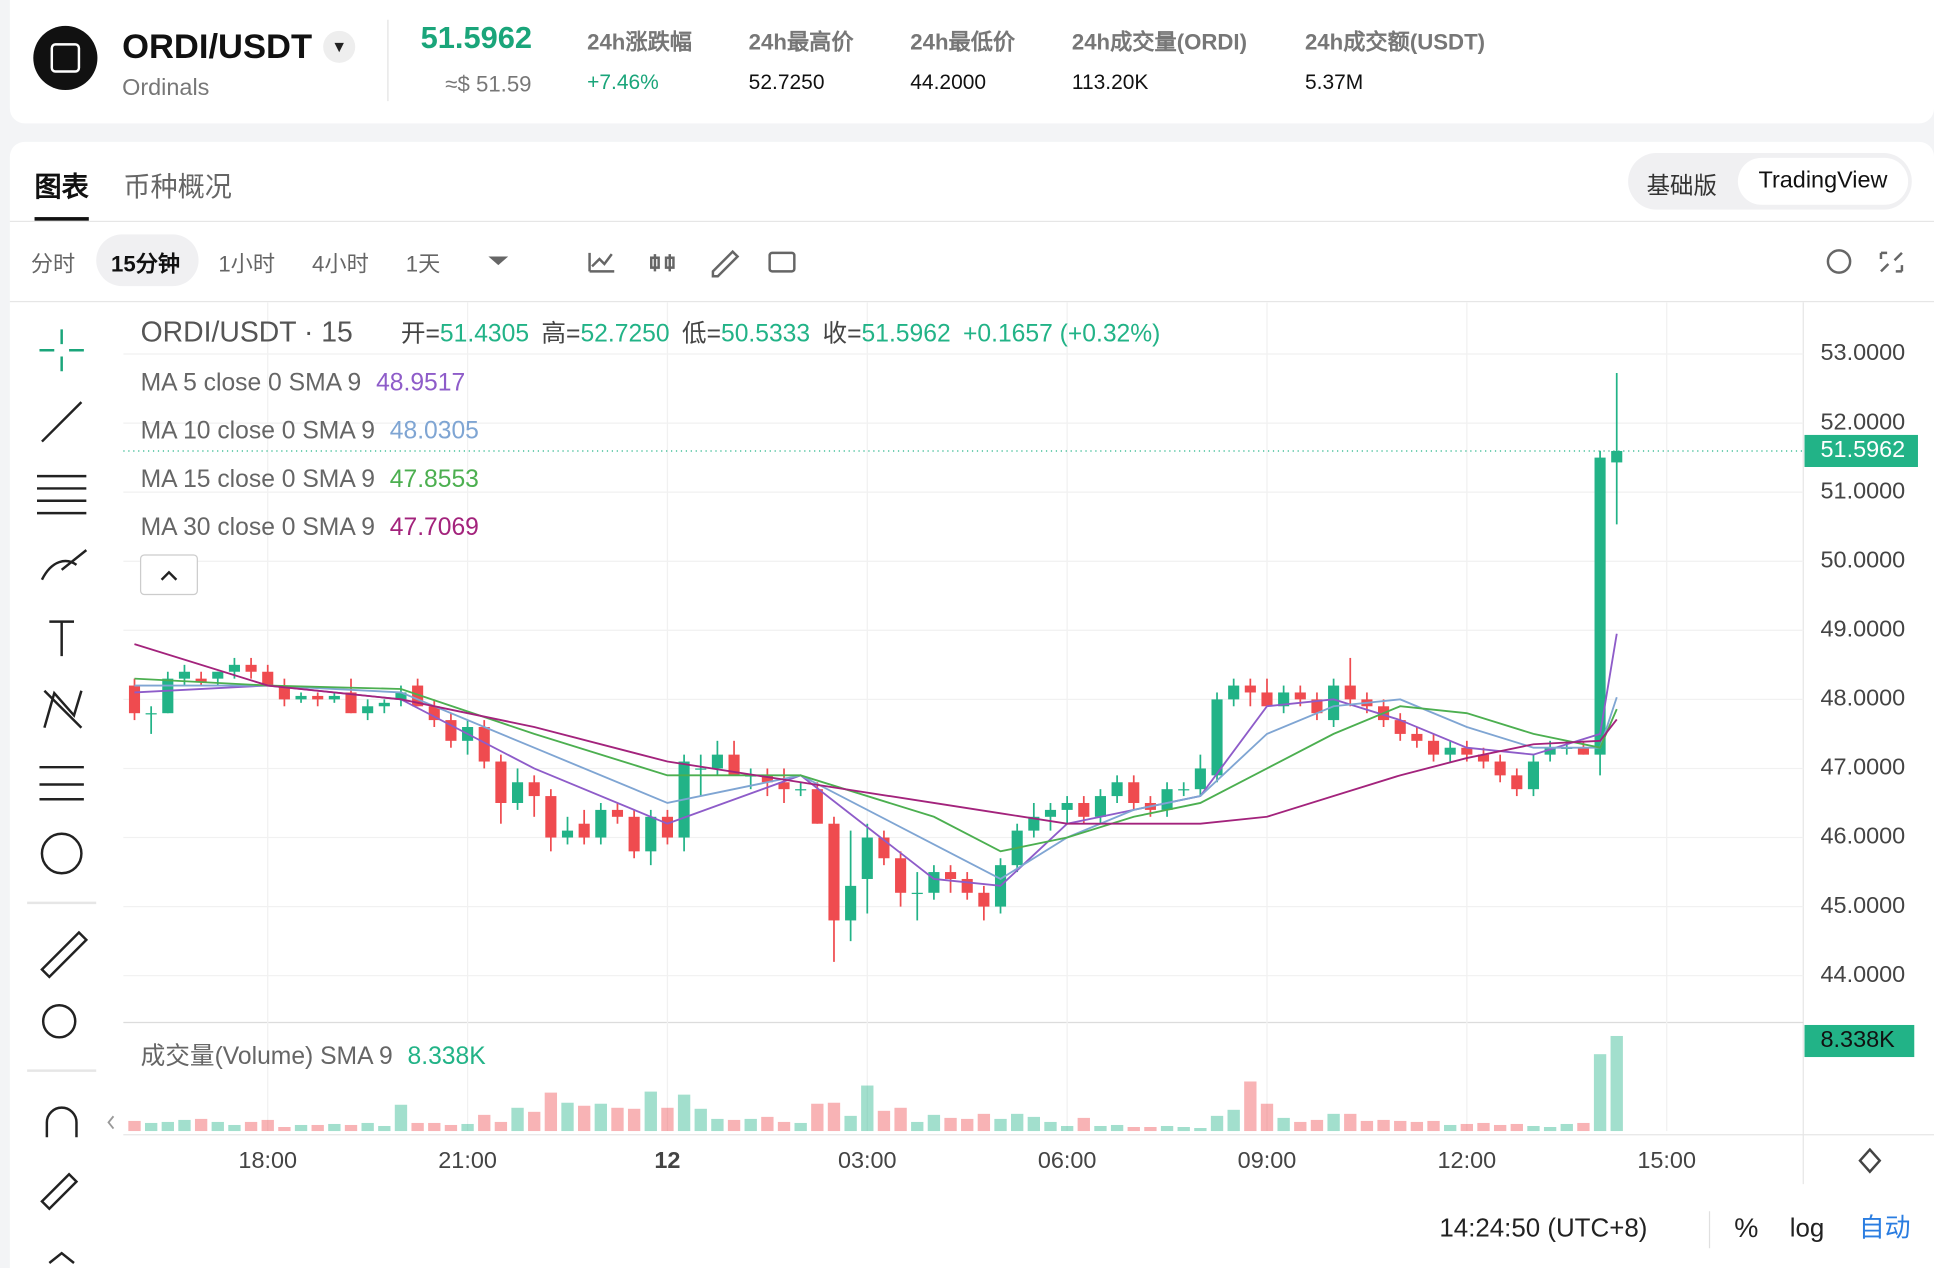 This screenshot has height=1268, width=1934. What do you see at coordinates (1870, 1160) in the screenshot?
I see `settings-button` at bounding box center [1870, 1160].